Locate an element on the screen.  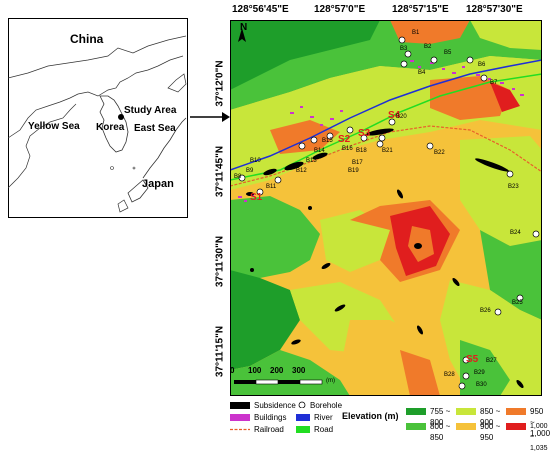
borehole-label: B20 is located at coordinates (401, 117).